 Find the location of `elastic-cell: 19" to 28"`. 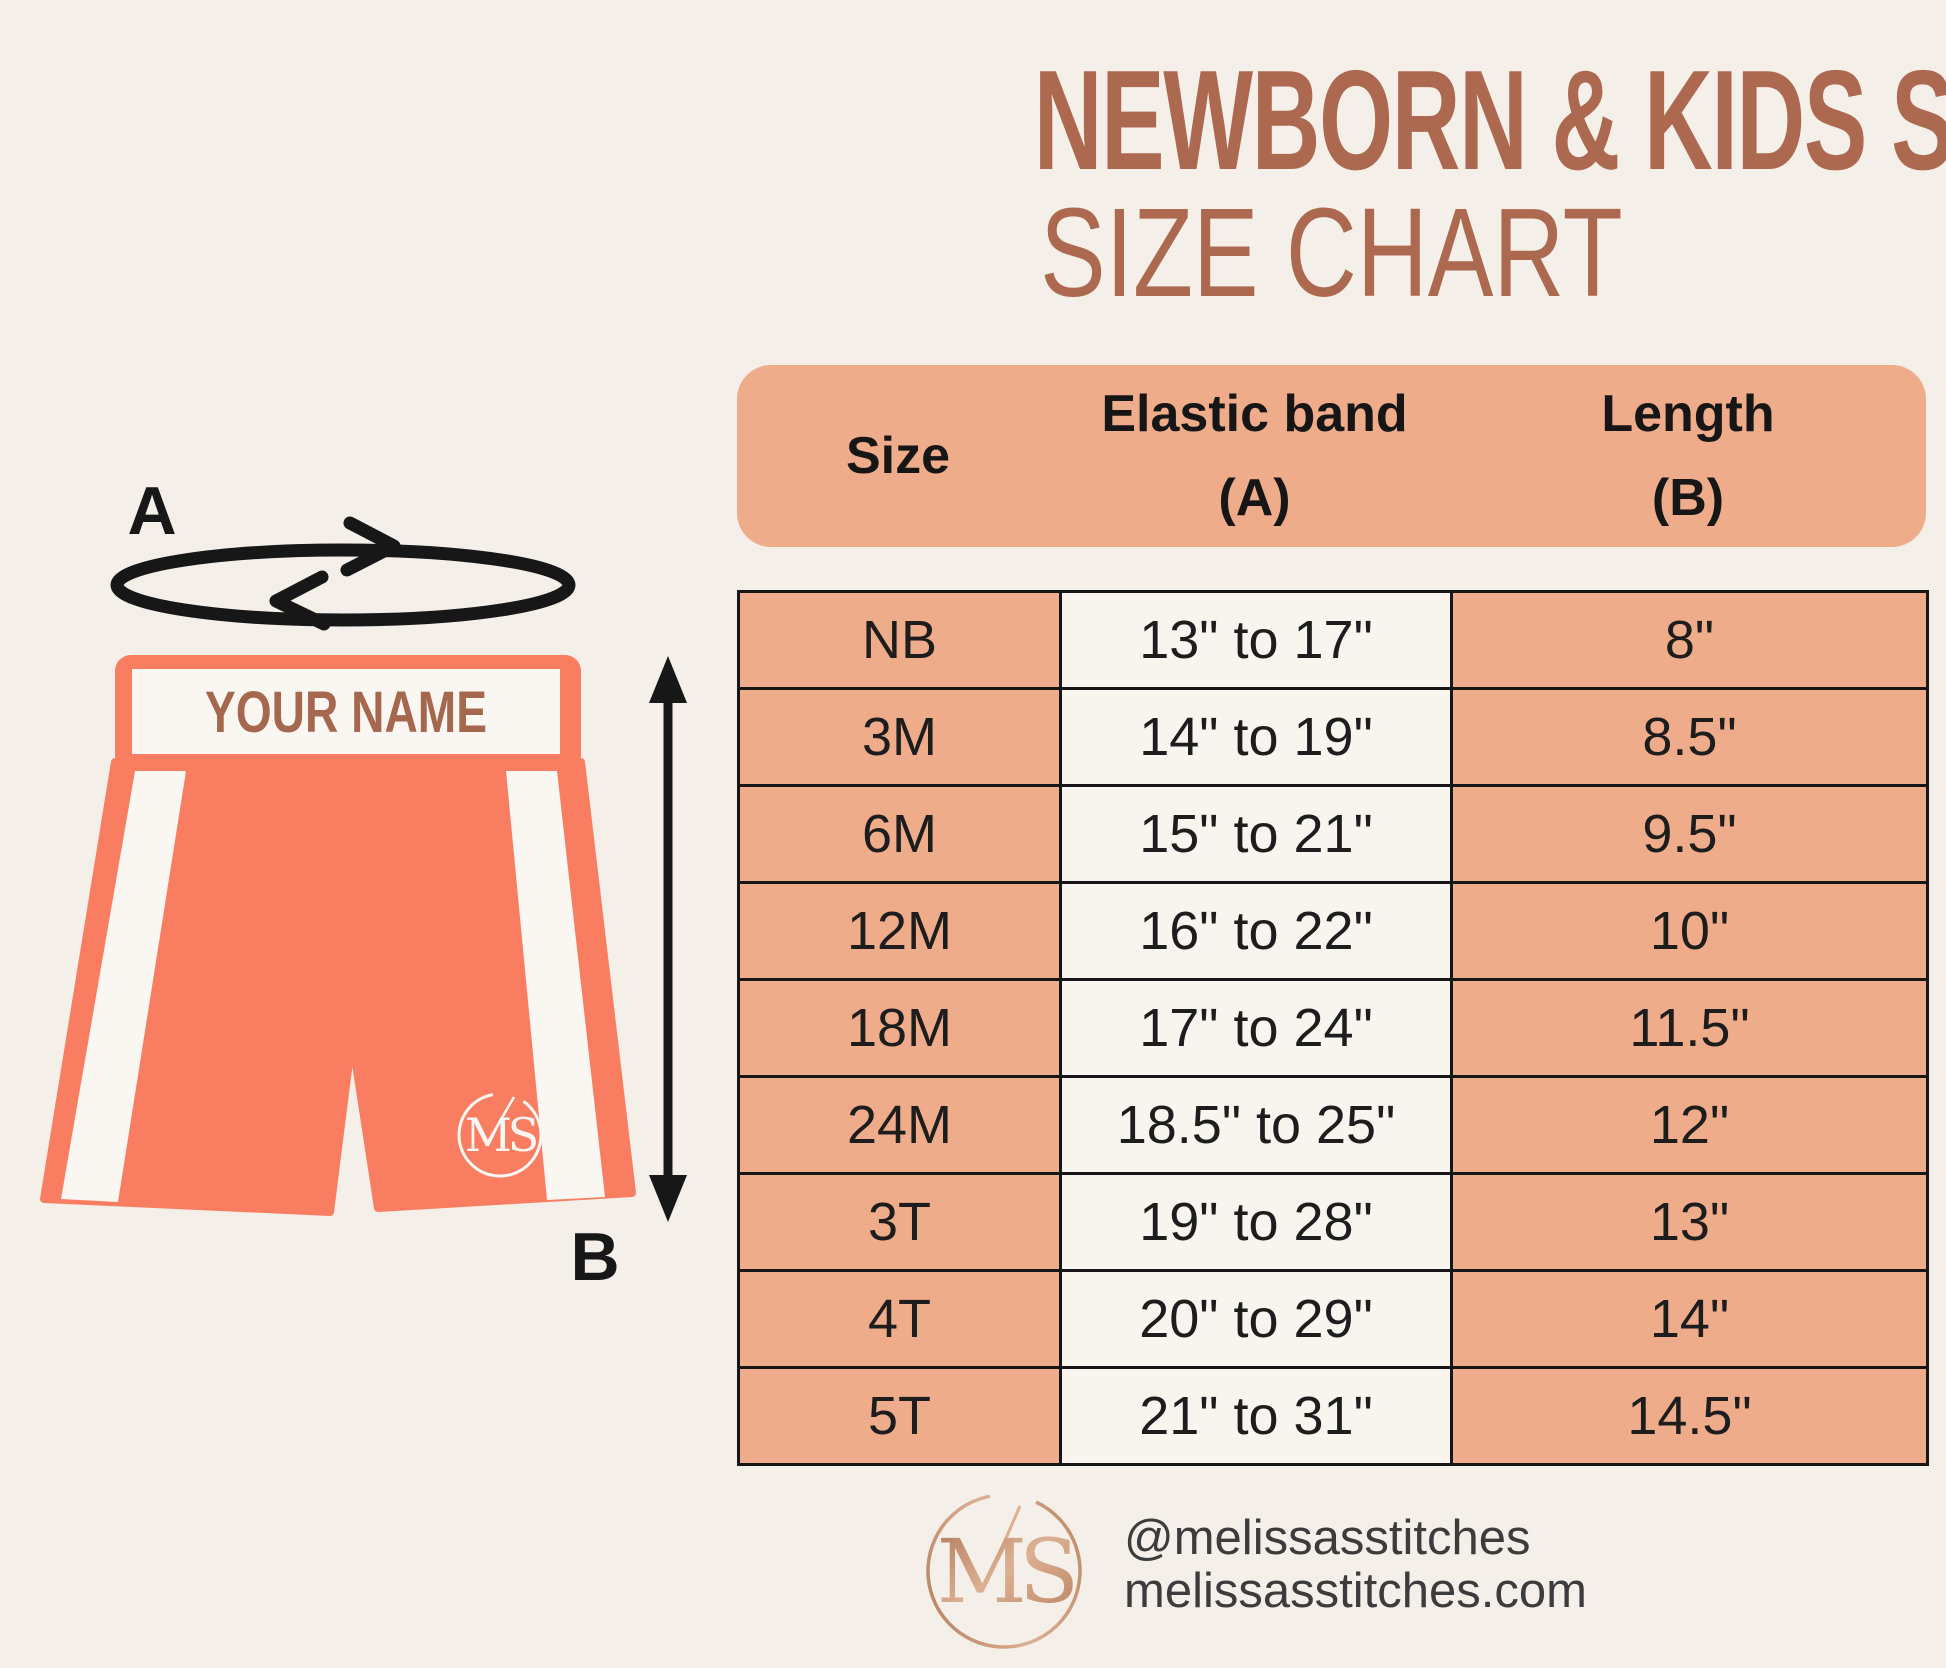

elastic-cell: 19" to 28" is located at coordinates (1256, 1222).